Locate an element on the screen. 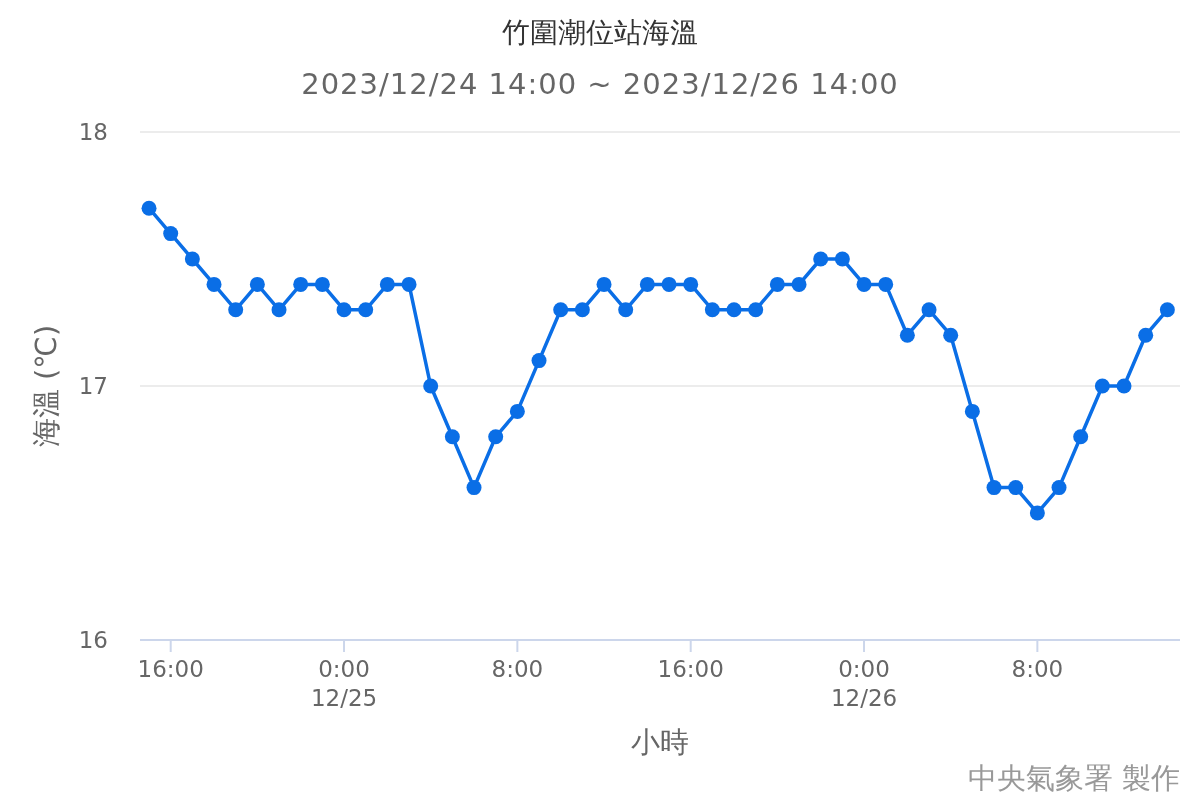 The width and height of the screenshot is (1200, 800). text: 中央氣象署 製作 is located at coordinates (1073, 778).